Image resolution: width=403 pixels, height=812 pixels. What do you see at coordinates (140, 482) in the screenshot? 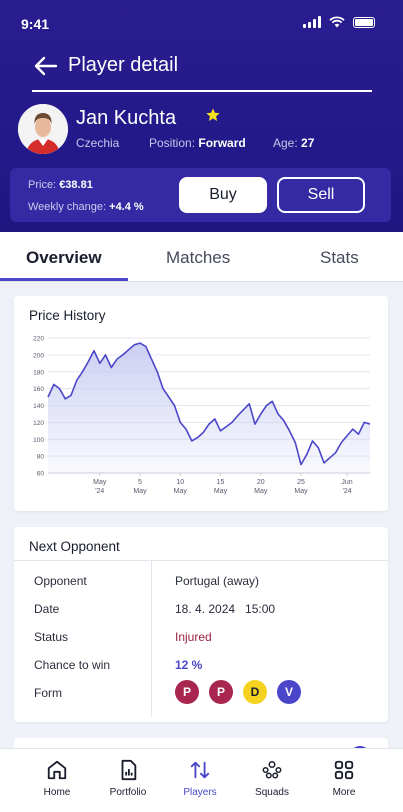
I see `x-tick-label: 5` at bounding box center [140, 482].